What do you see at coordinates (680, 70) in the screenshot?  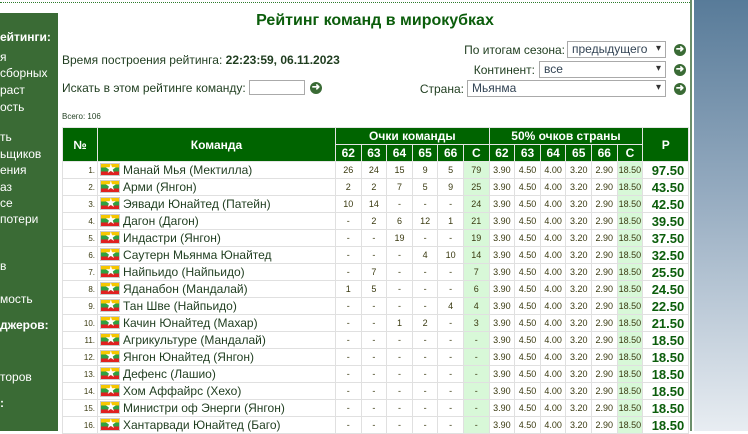 I see `continent-go-button: ➜` at bounding box center [680, 70].